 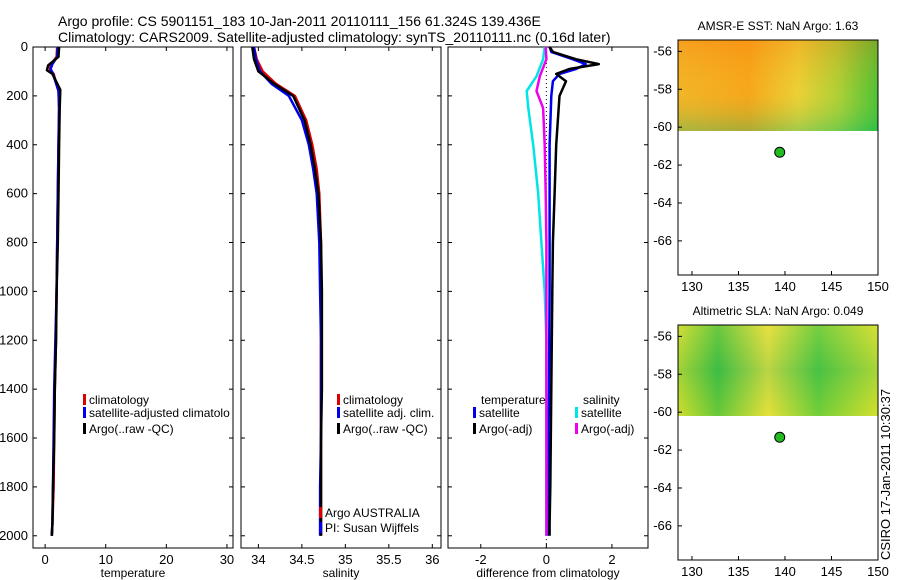 What do you see at coordinates (17, 95) in the screenshot?
I see `temperature-ytick-label: 200` at bounding box center [17, 95].